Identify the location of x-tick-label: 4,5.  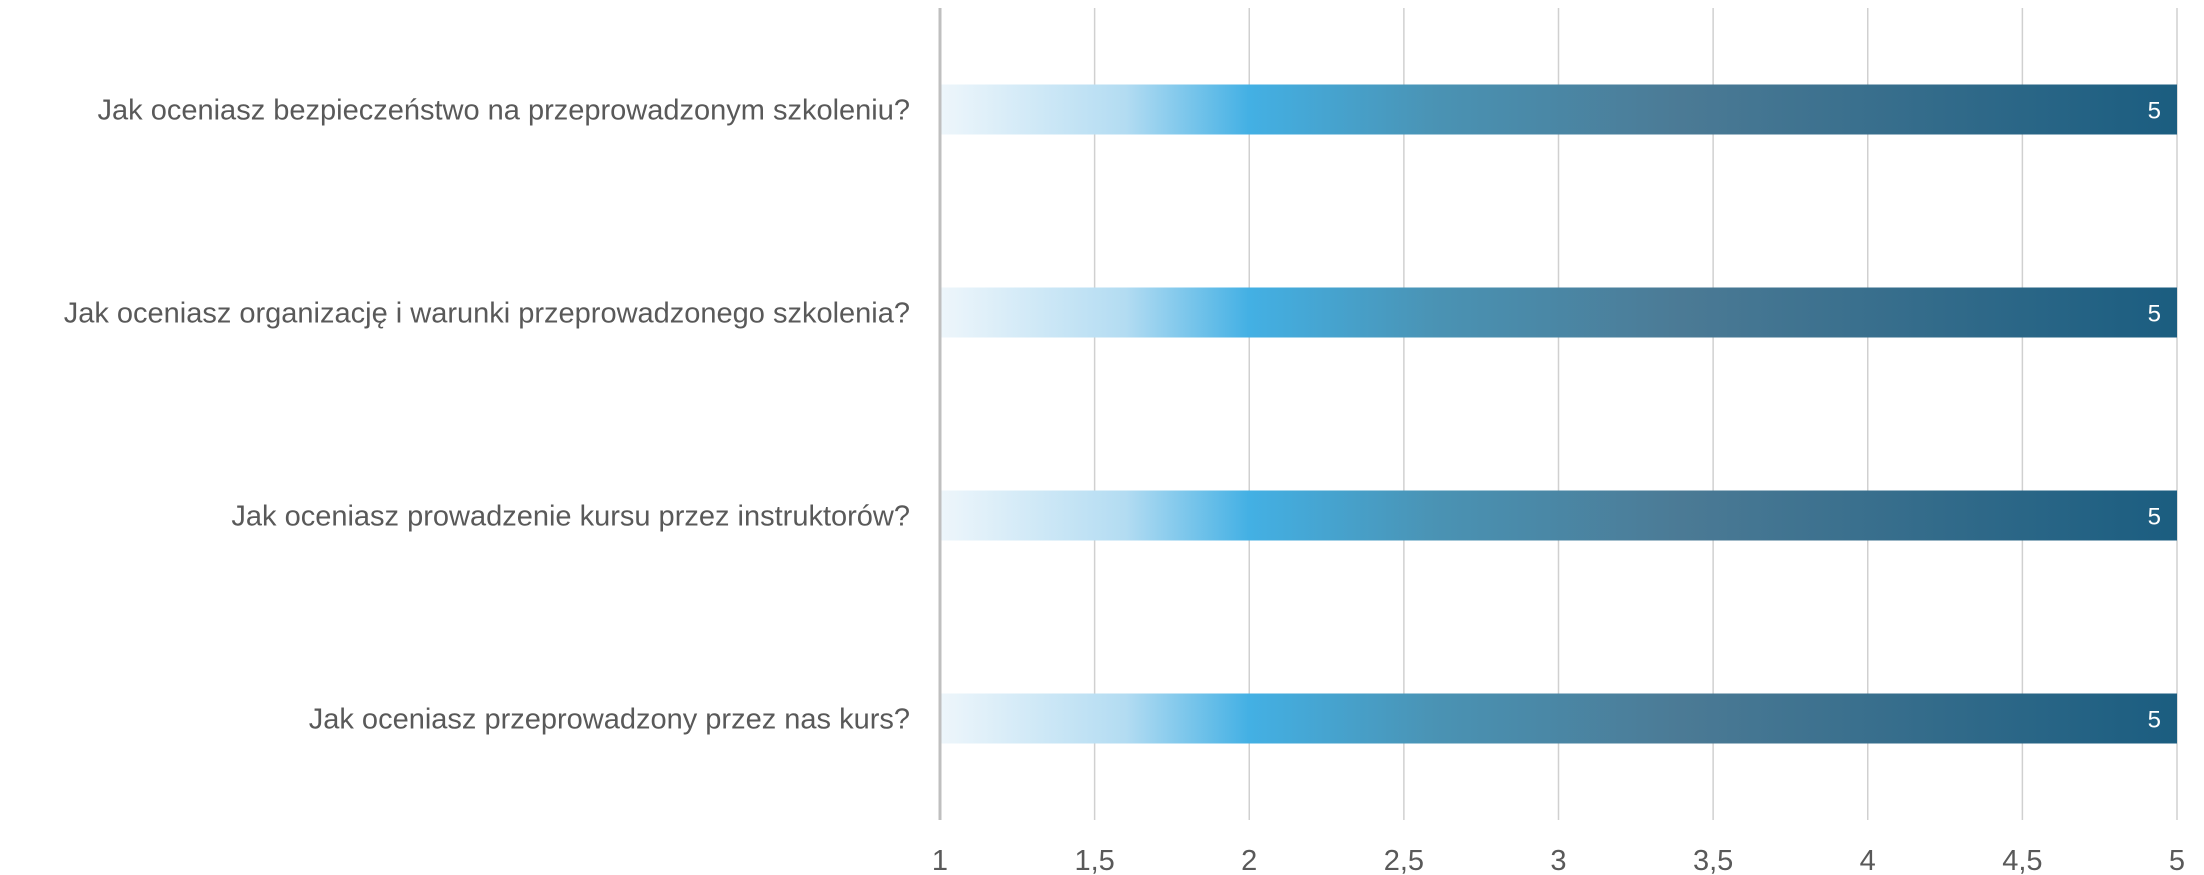
(2022, 860).